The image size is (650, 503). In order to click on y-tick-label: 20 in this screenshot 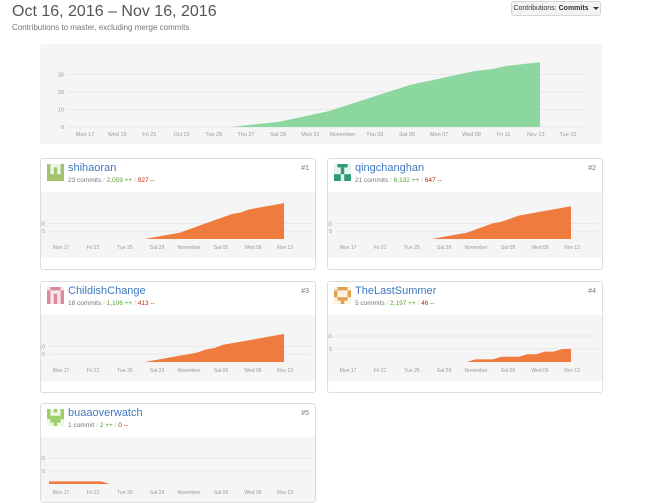, I will do `click(61, 93)`.